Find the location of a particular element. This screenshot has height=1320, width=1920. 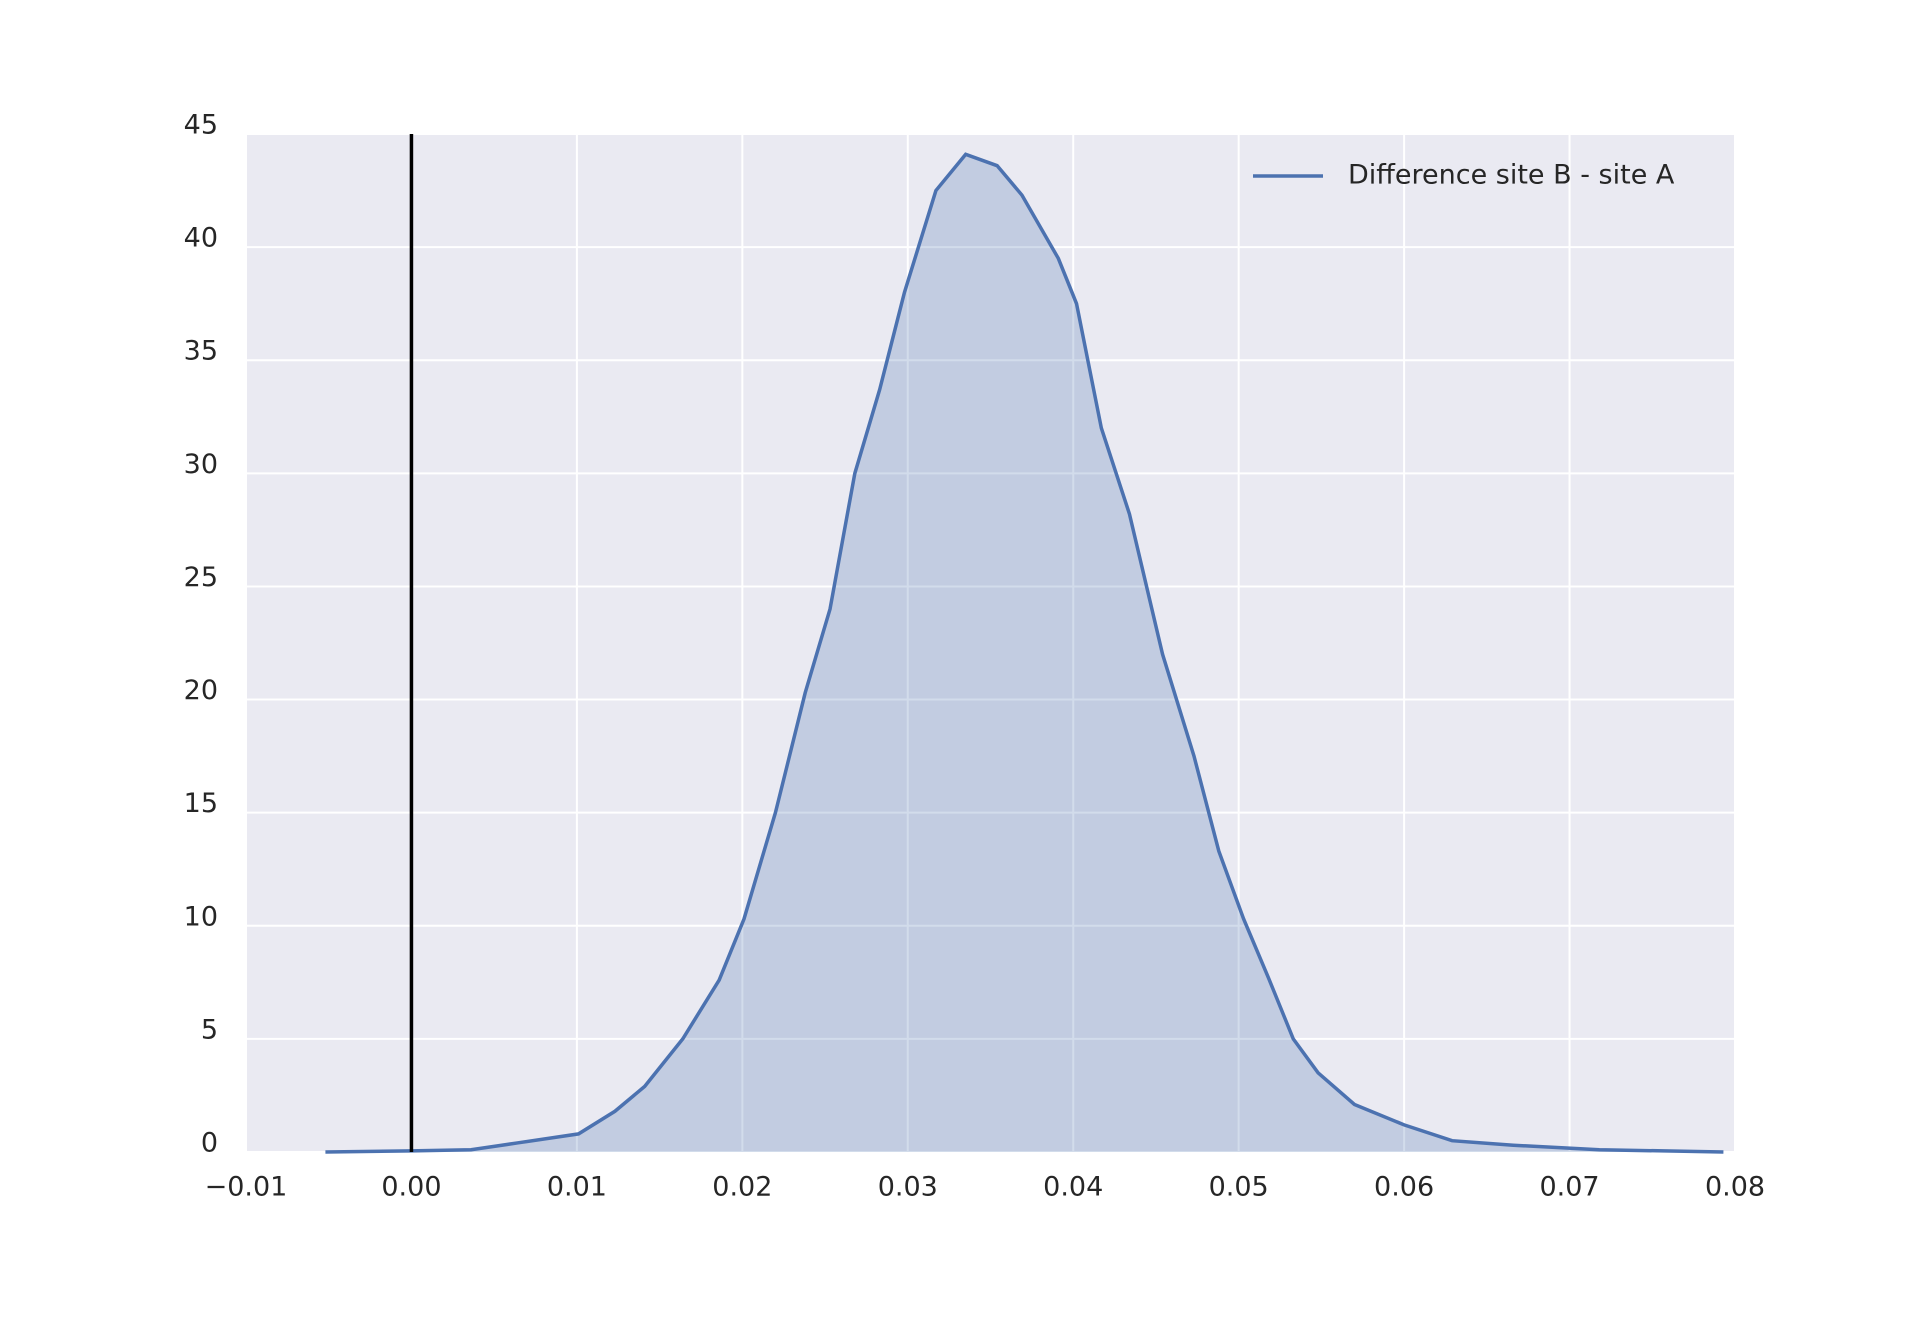

x-tick-label: 0.00 is located at coordinates (411, 1187).